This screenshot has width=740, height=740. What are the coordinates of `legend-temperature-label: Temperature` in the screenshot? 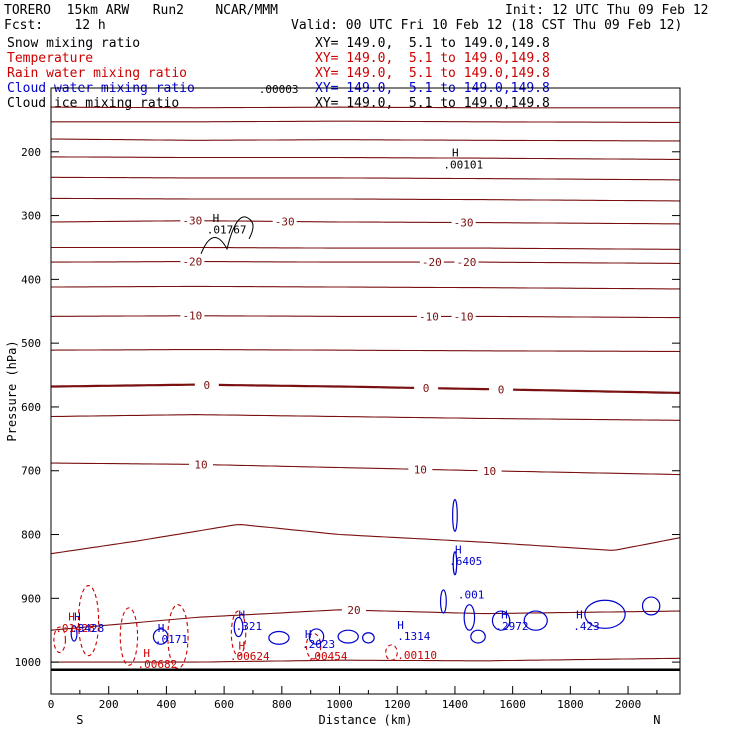 It's located at (50, 58).